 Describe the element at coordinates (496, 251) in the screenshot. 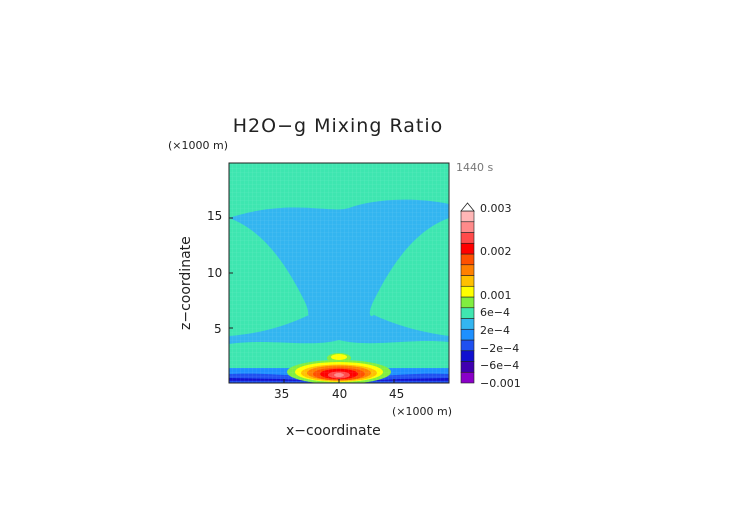

I see `colorbar-label: 0.002` at that location.